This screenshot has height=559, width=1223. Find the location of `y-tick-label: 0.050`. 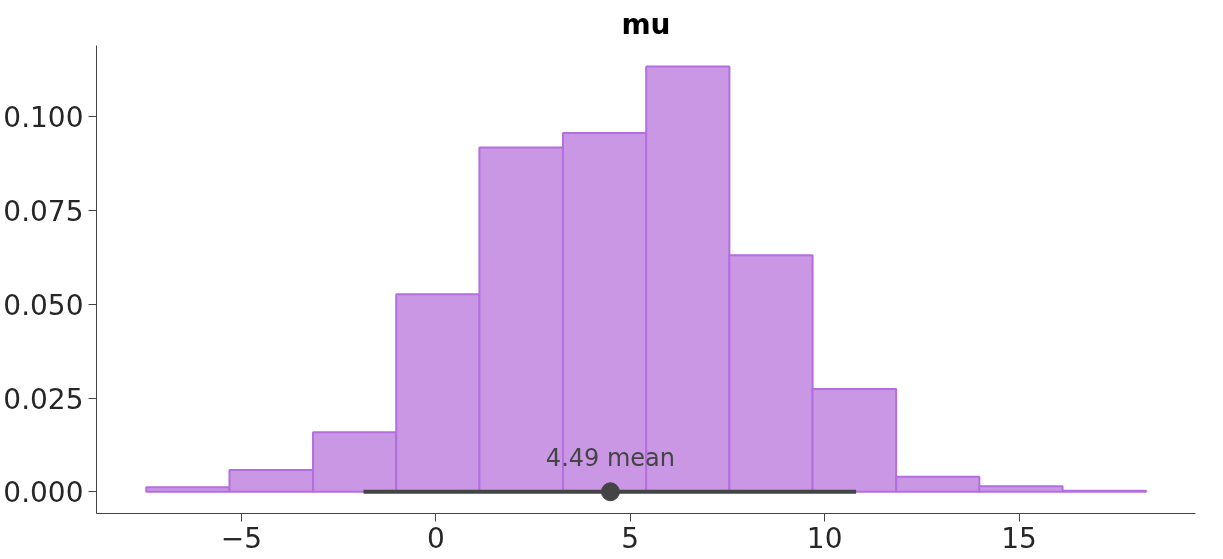

y-tick-label: 0.050 is located at coordinates (43, 305).